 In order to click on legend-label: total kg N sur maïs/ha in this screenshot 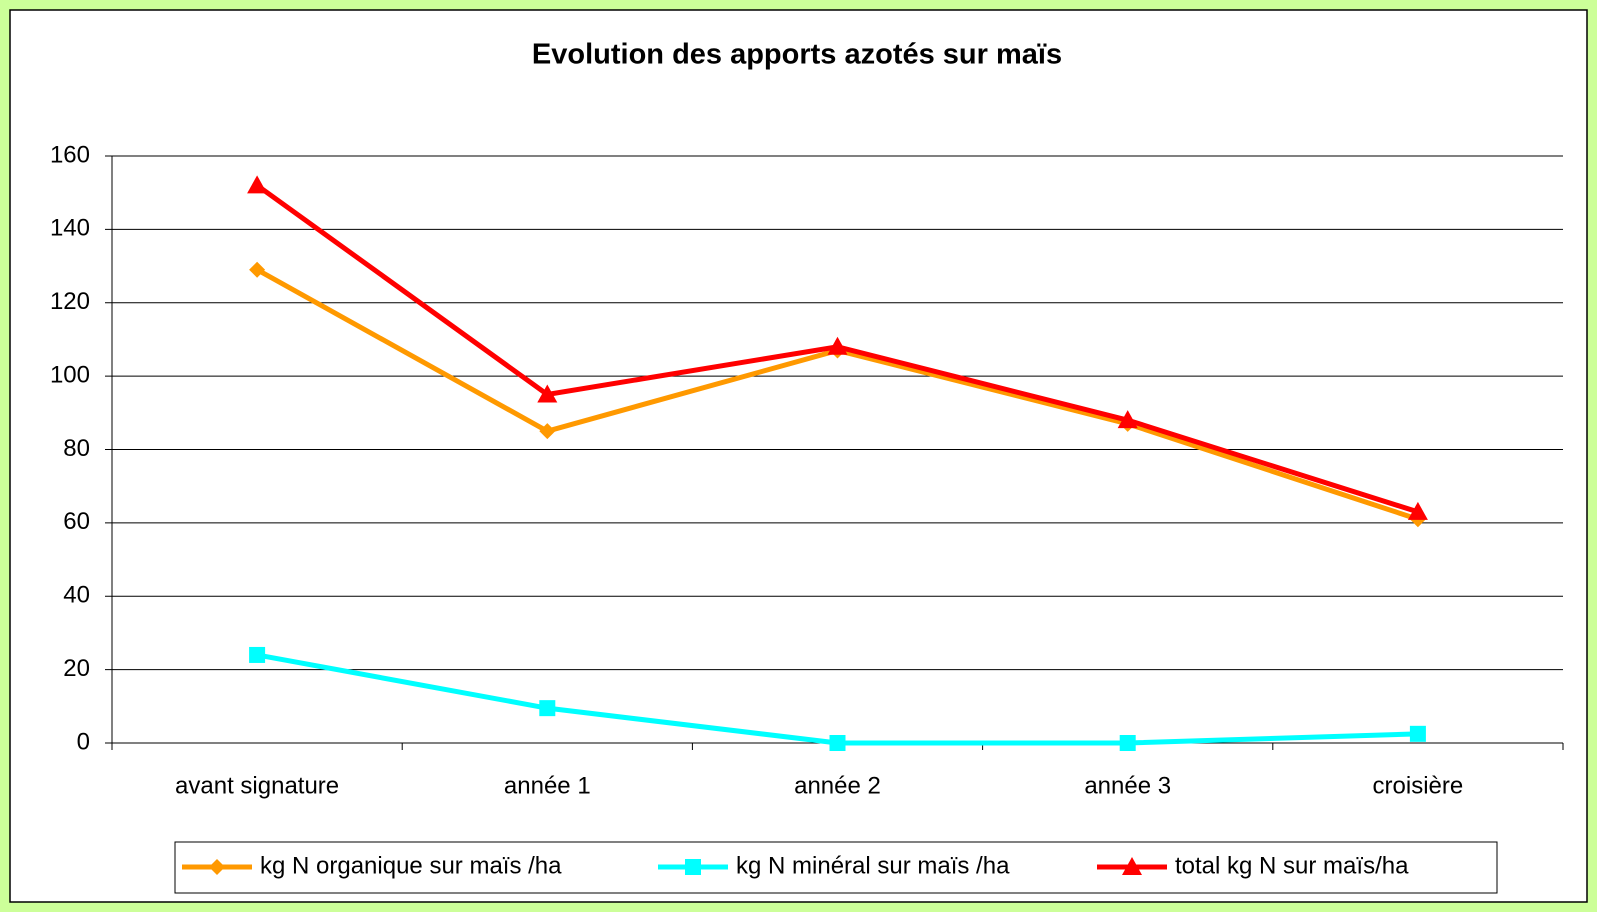, I will do `click(1292, 865)`.